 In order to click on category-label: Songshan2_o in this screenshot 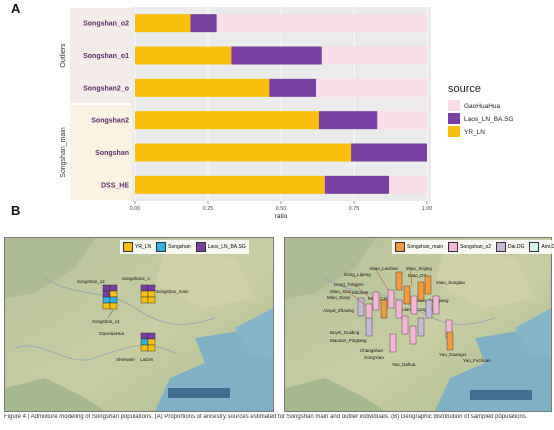, I will do `click(106, 88)`.